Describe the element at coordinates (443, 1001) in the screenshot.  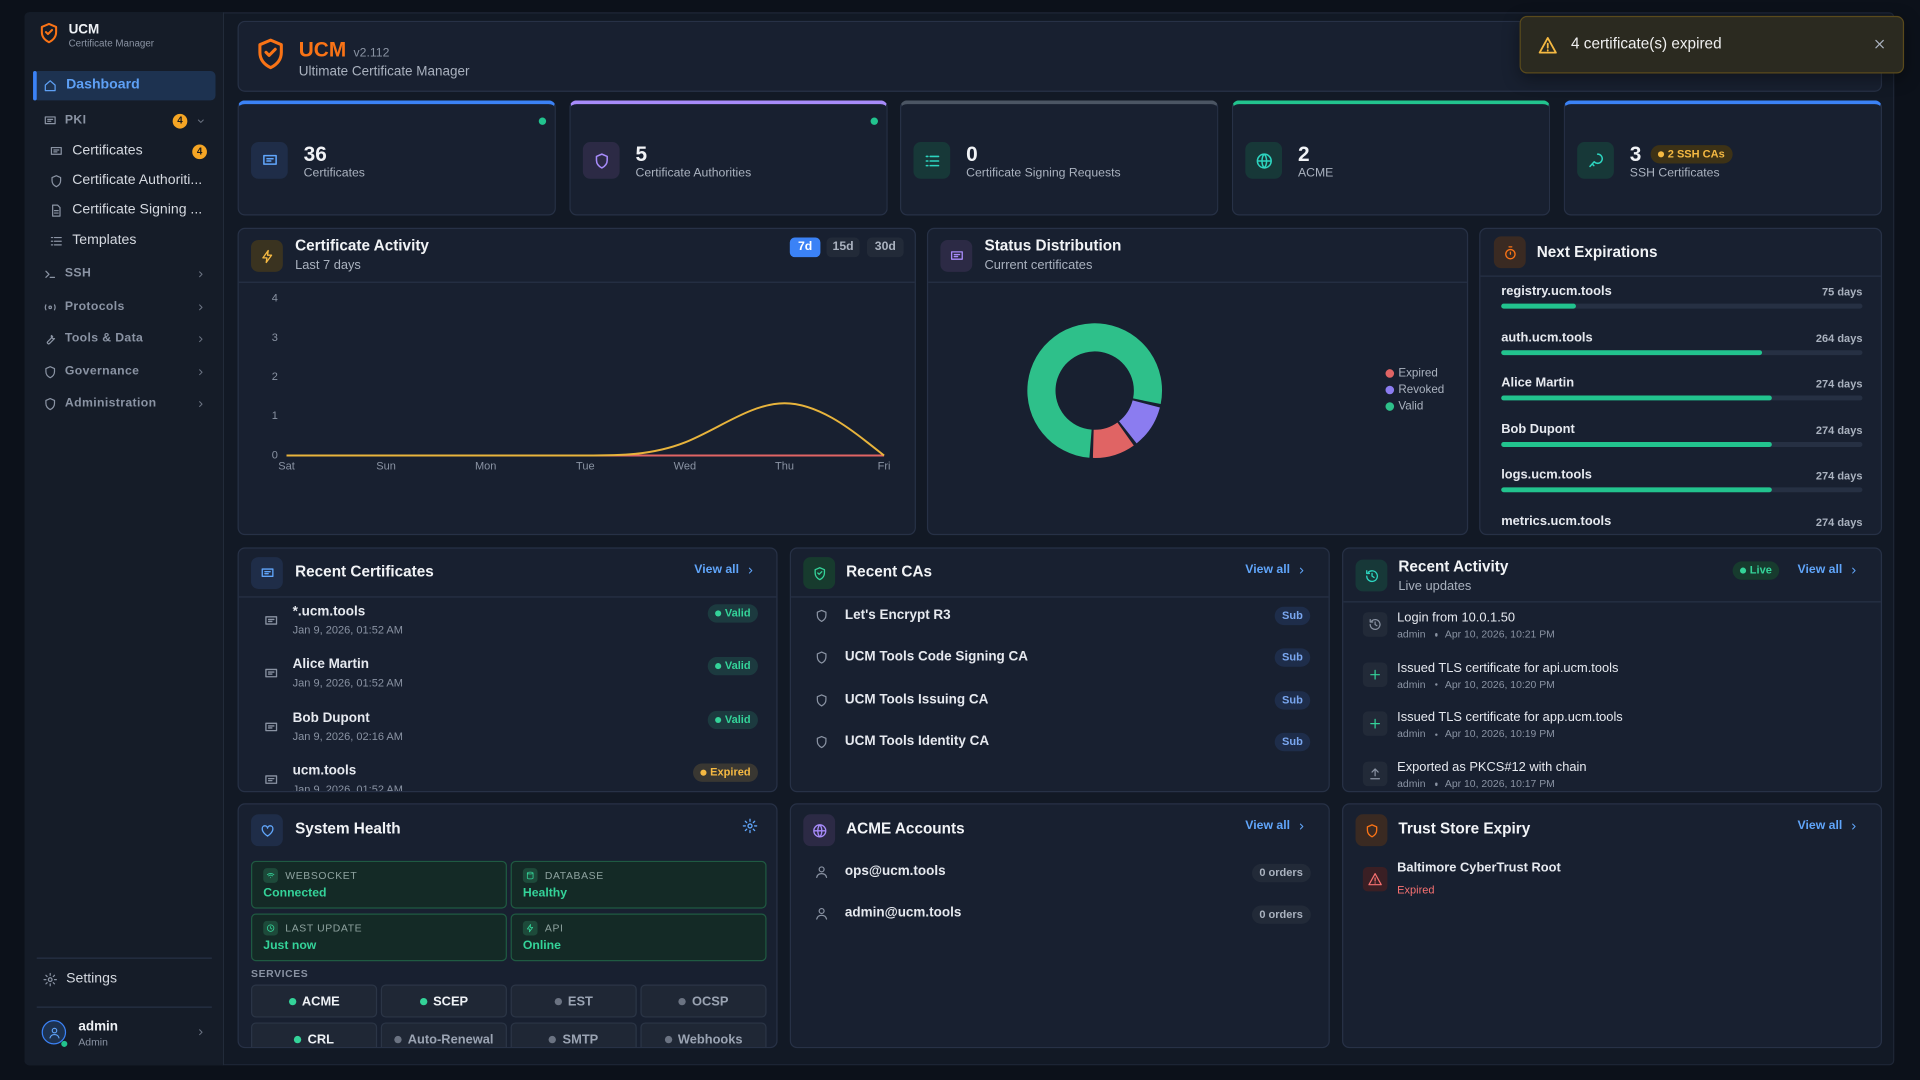
I see `service-chip: SCEP` at that location.